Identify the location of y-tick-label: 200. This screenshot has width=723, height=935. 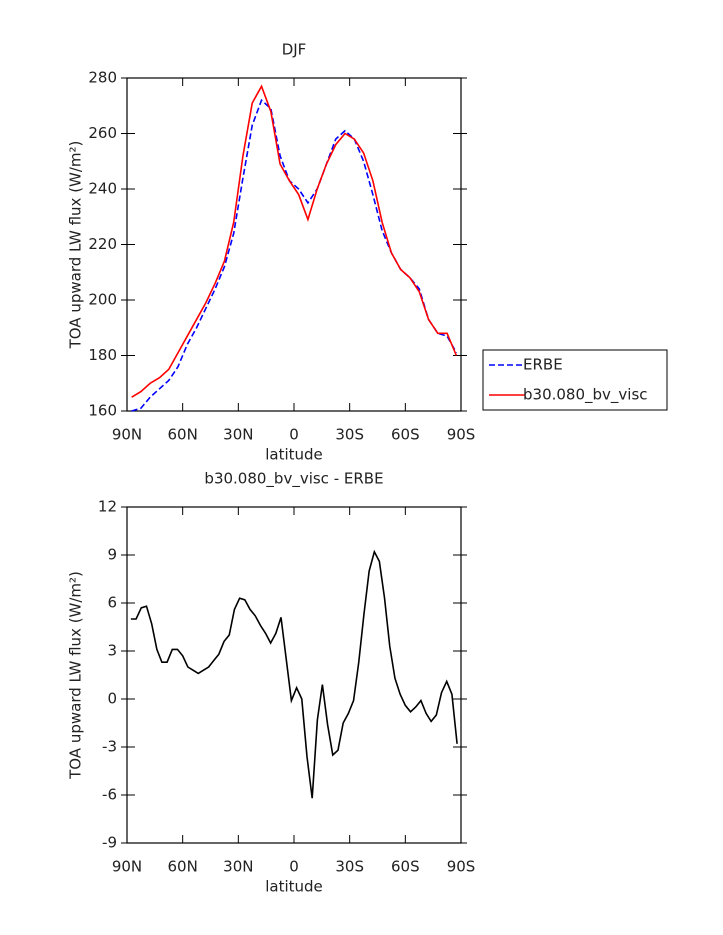
(102, 300).